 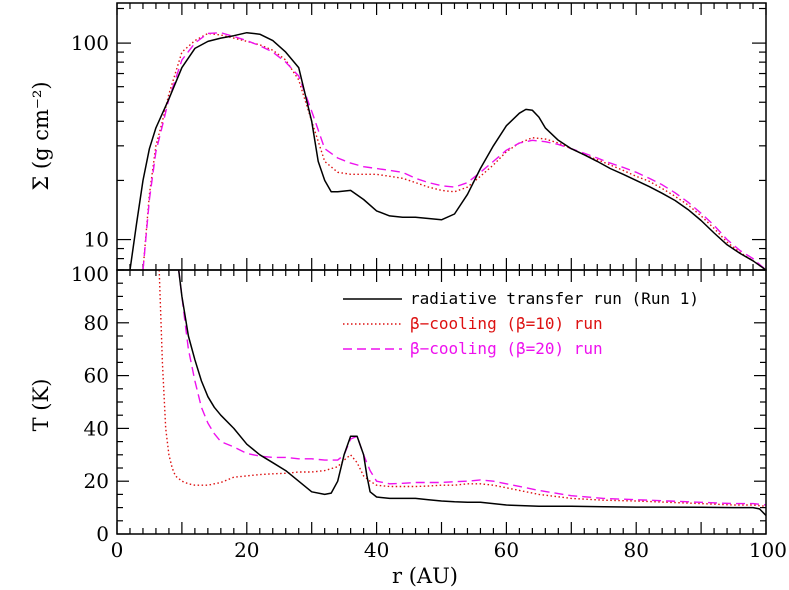 What do you see at coordinates (41, 405) in the screenshot?
I see `bottom-panel-y-axis-title: T (K)` at bounding box center [41, 405].